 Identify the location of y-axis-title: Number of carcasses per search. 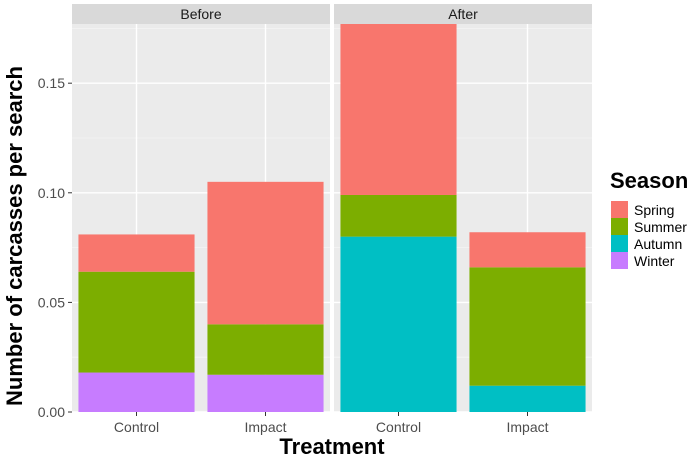
(14, 236).